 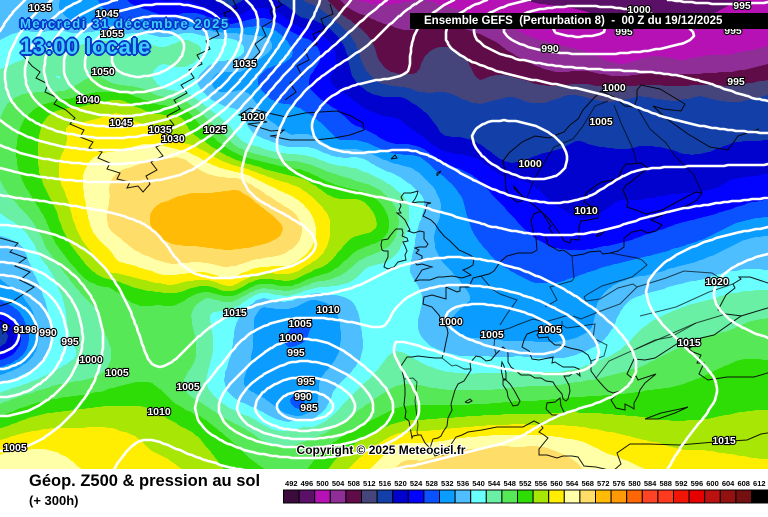 I want to click on svg-text: 588, so click(x=665, y=483).